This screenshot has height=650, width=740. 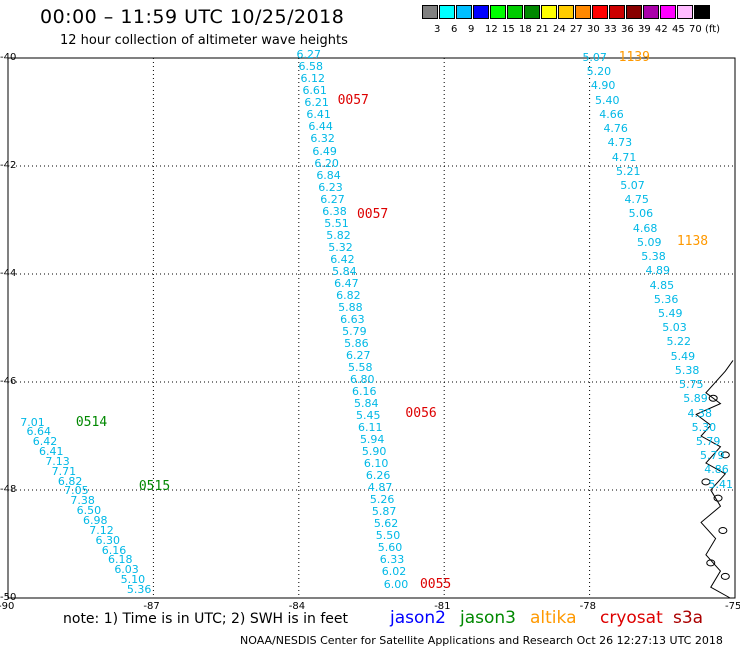 What do you see at coordinates (8, 597) in the screenshot?
I see `y-tick-label: -50` at bounding box center [8, 597].